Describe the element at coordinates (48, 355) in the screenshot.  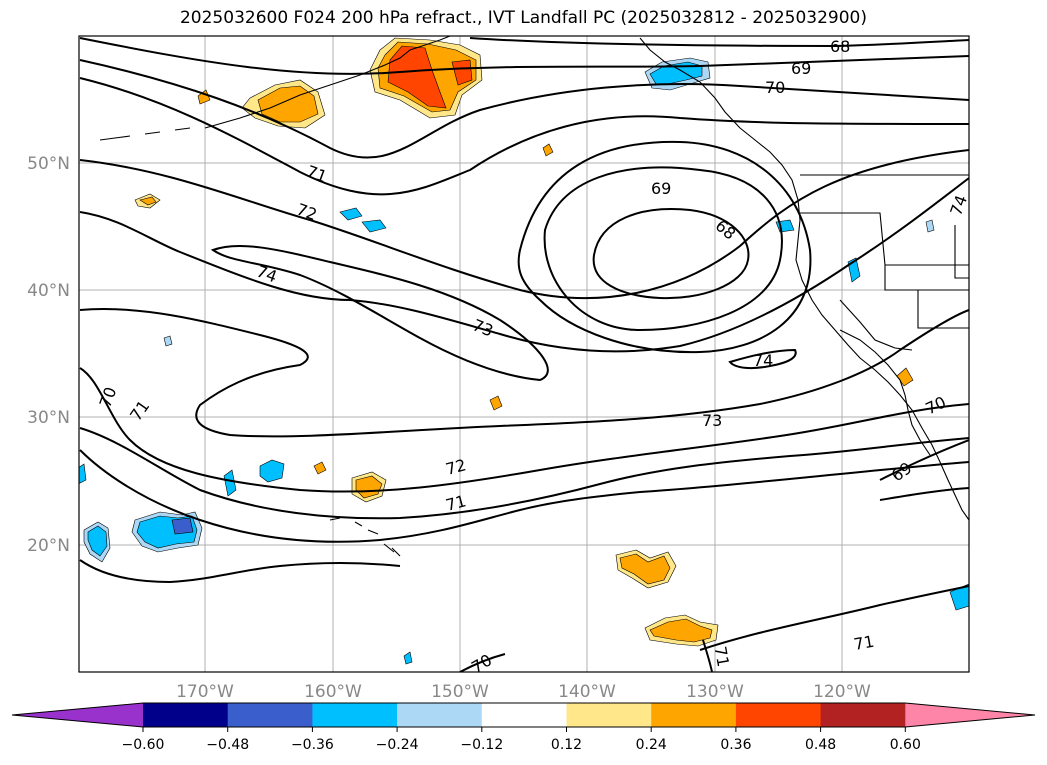
I see `lat-ticks: 50°N 40°N 30°N 20°N` at that location.